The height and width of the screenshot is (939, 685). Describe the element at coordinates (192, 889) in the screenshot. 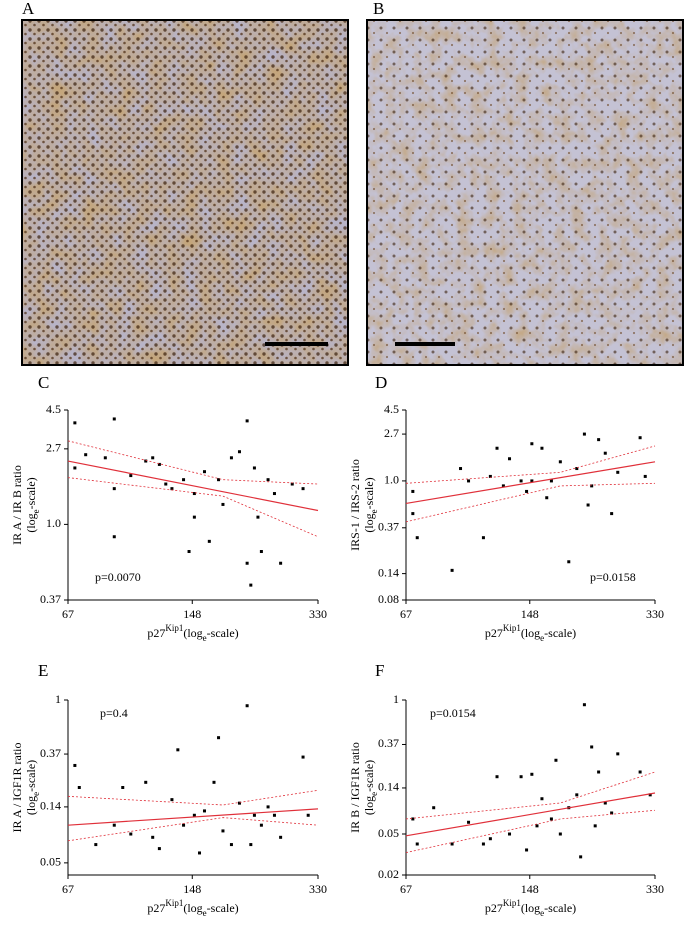

I see `x-tick-label: 148` at that location.